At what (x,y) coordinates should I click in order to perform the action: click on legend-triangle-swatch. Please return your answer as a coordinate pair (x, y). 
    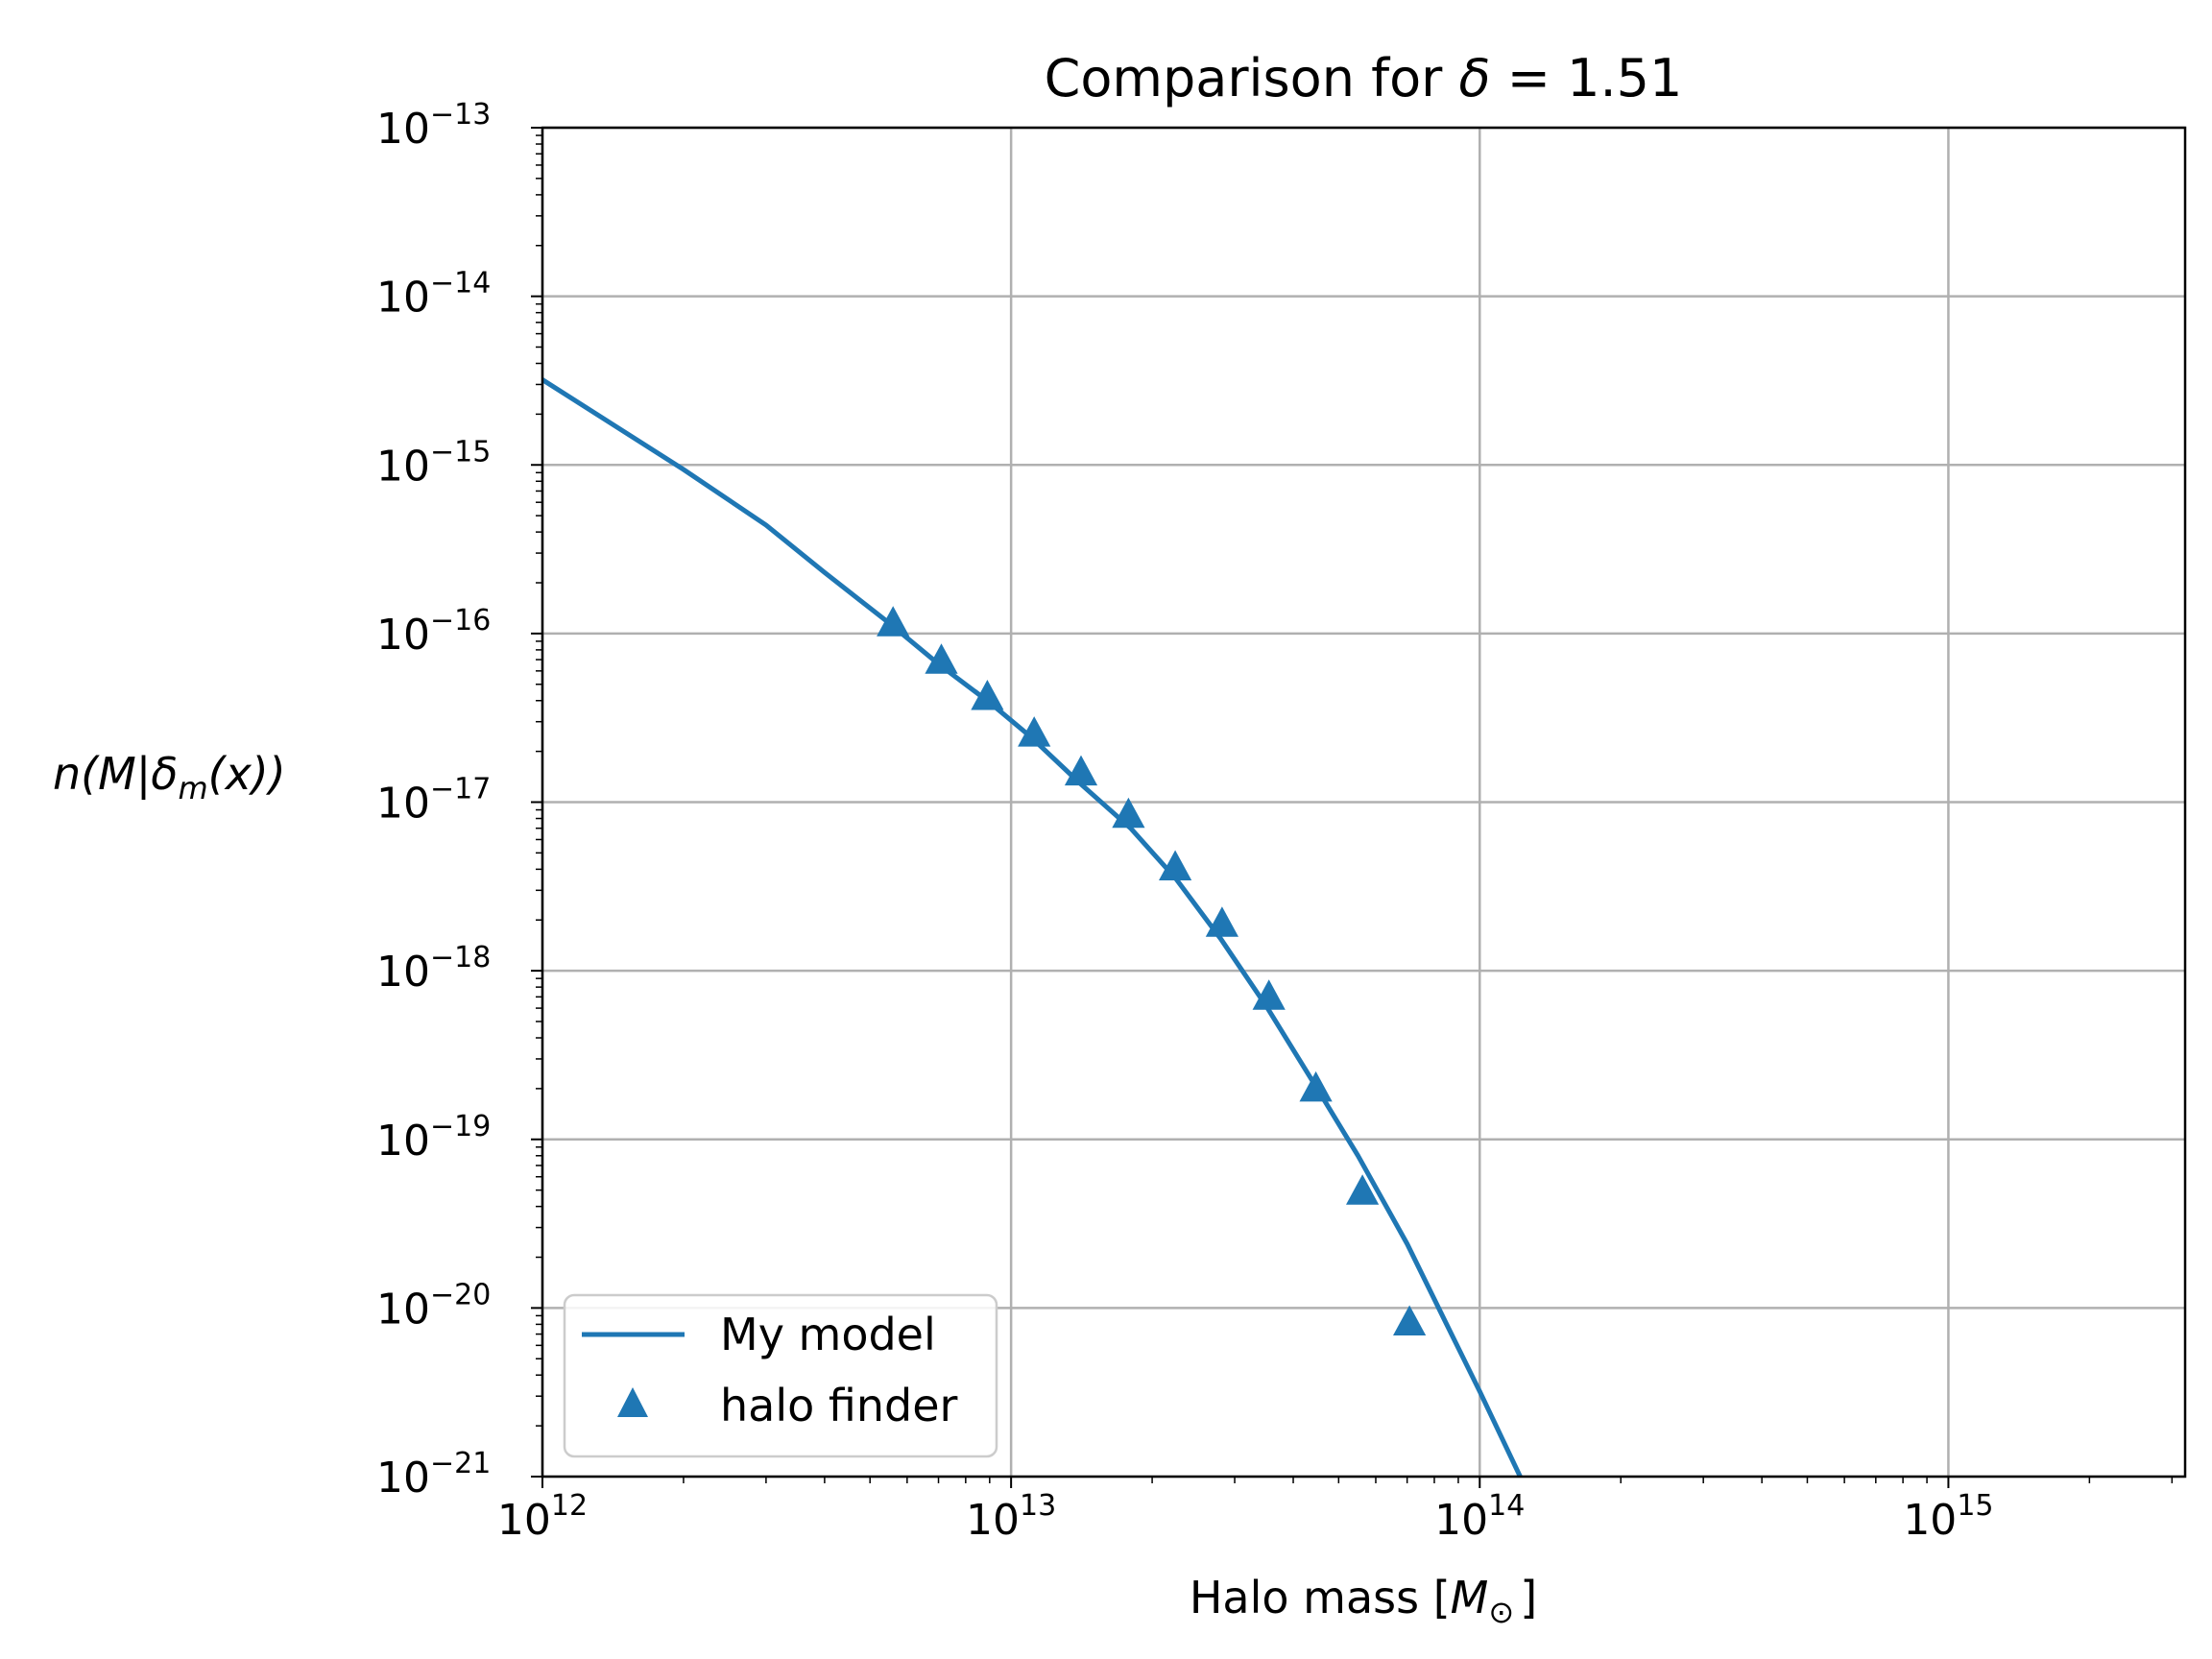
    Looking at the image, I should click on (632, 1402).